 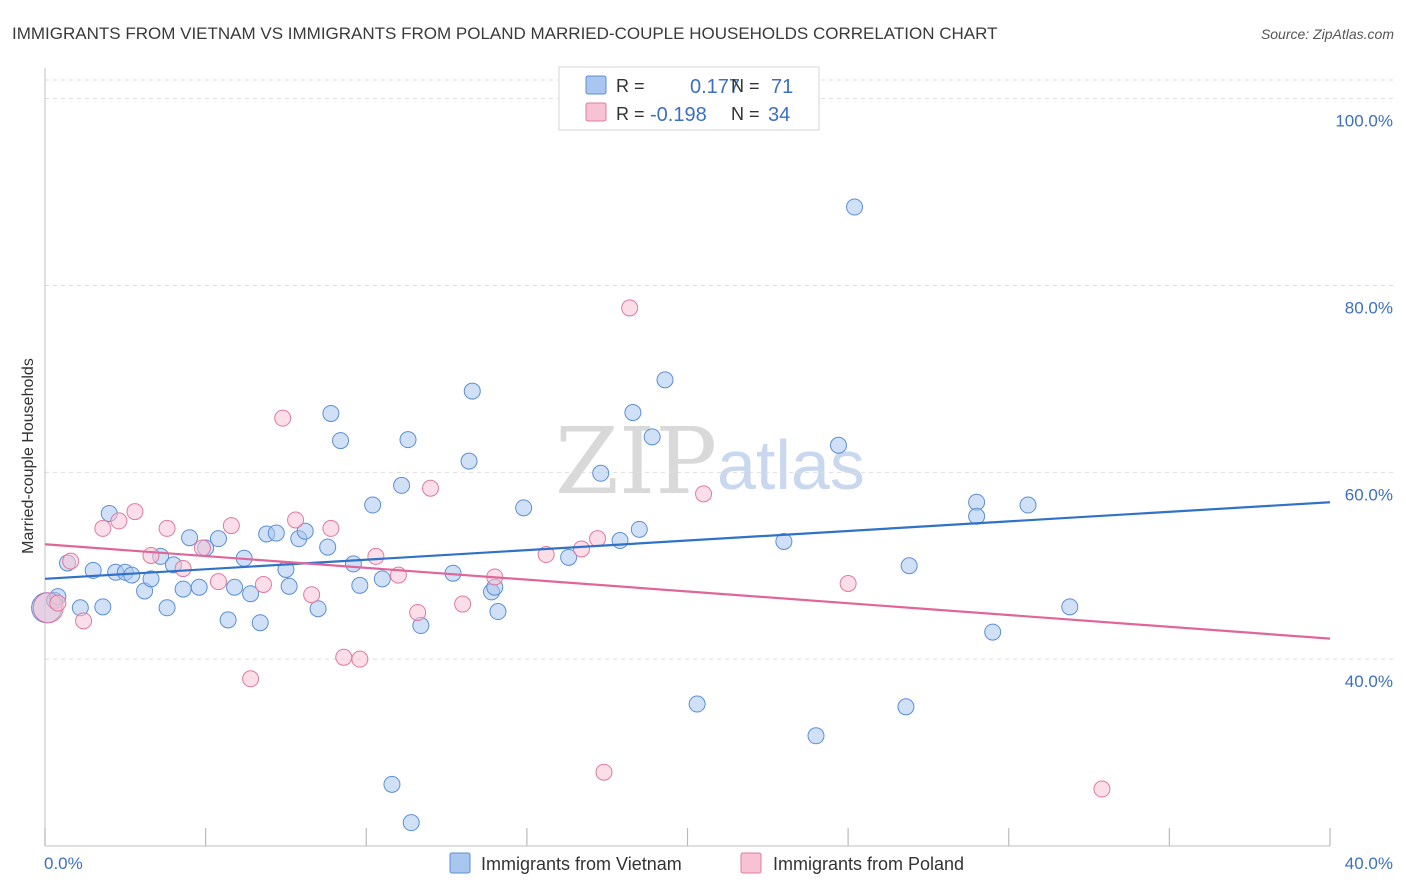 What do you see at coordinates (689, 98) in the screenshot?
I see `stats-legend: R = 0.177 N = 71 R = -0.198 N = 34` at bounding box center [689, 98].